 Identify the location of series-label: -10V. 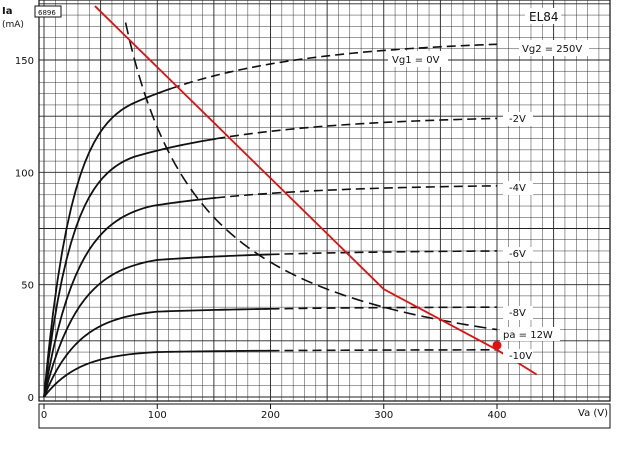
(520, 356).